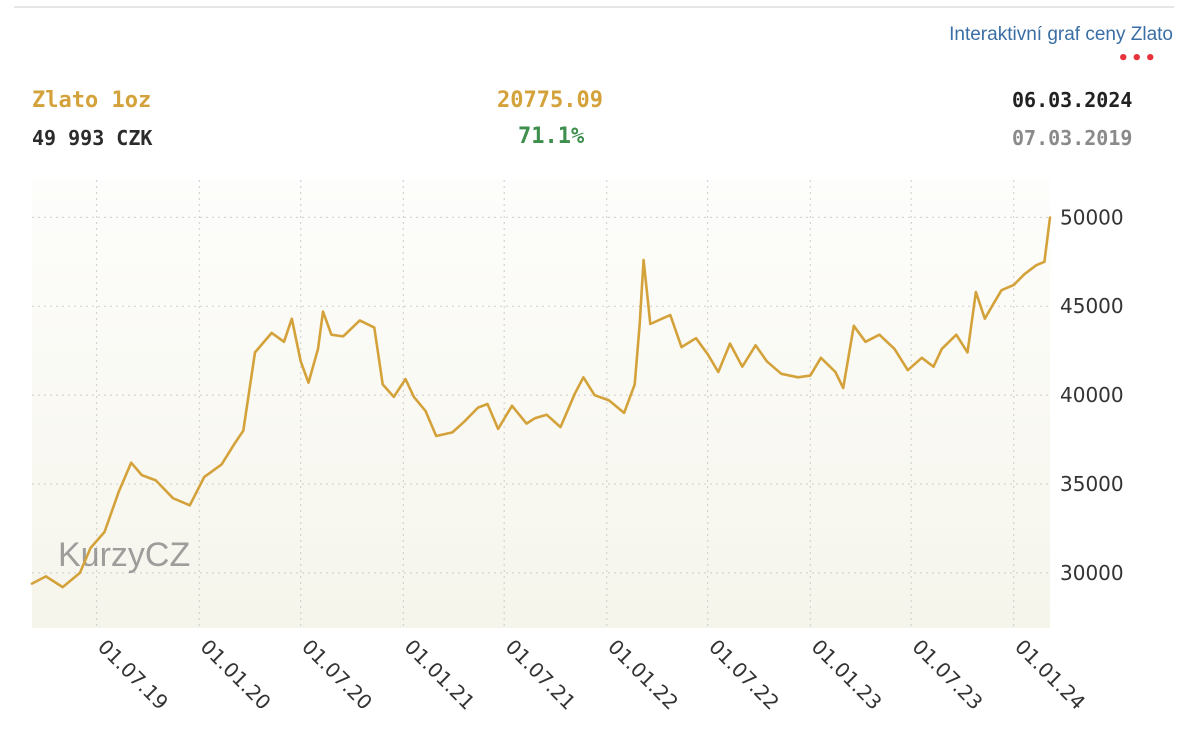 The height and width of the screenshot is (755, 1181). What do you see at coordinates (643, 675) in the screenshot?
I see `x-tick-label: 01.01.22` at bounding box center [643, 675].